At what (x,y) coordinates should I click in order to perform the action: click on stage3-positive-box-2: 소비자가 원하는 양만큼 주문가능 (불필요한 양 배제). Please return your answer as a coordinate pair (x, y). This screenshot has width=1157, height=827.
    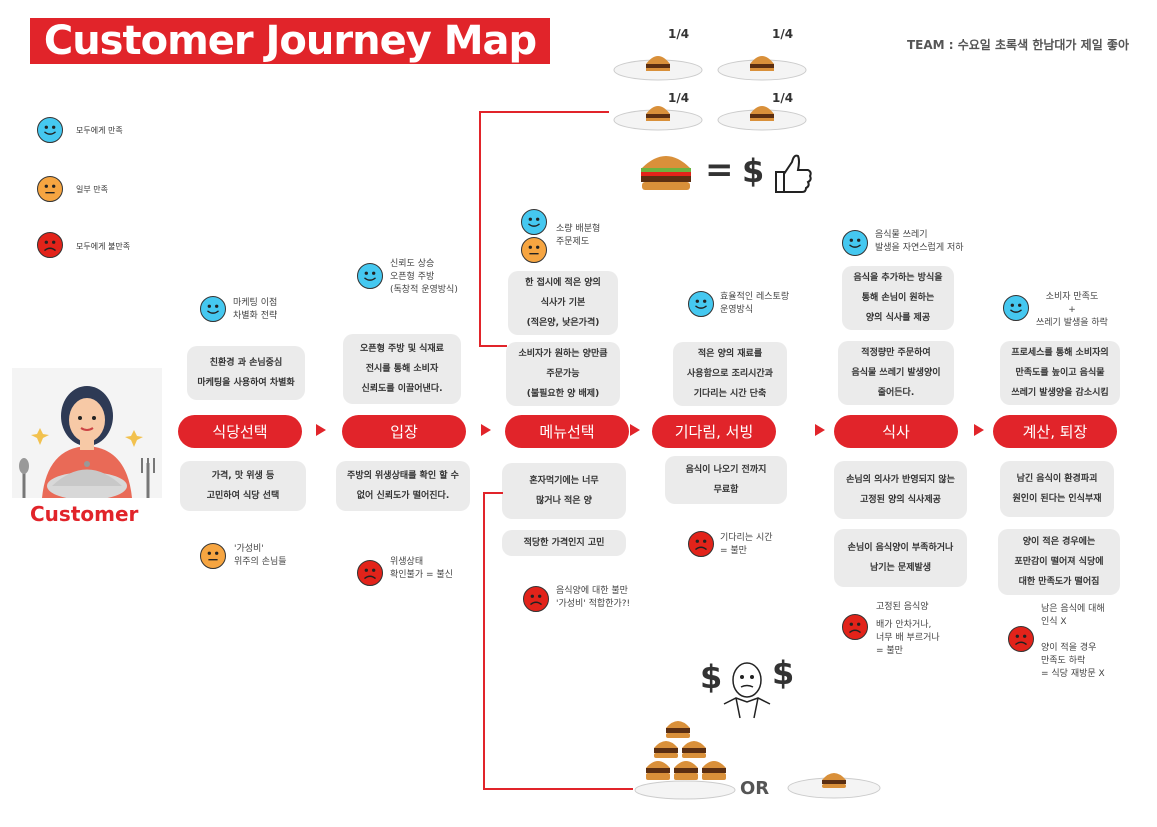
    Looking at the image, I should click on (563, 374).